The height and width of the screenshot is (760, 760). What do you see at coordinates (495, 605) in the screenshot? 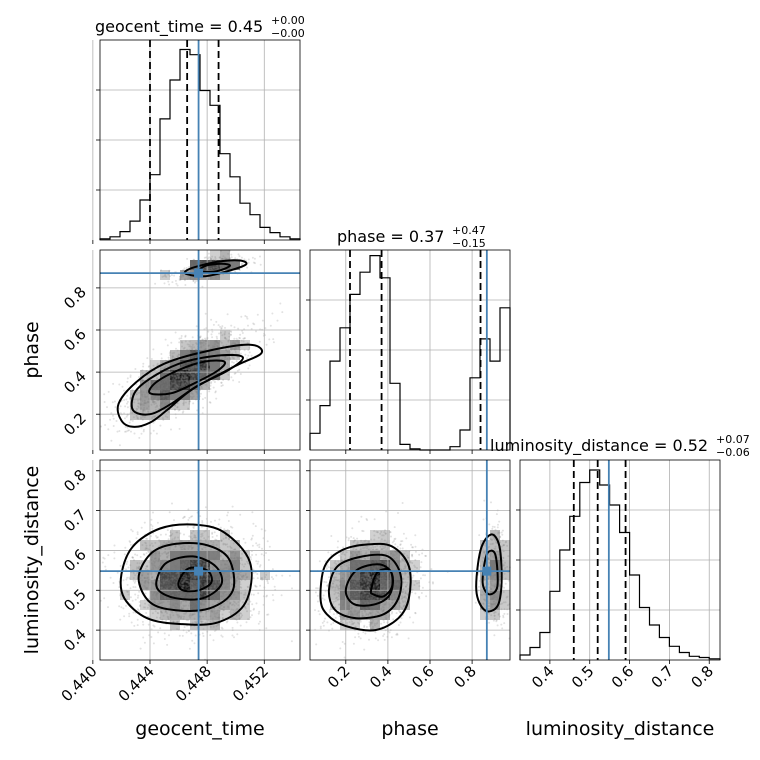
I see `pair-phase-luminosity-distance-density-cell` at bounding box center [495, 605].